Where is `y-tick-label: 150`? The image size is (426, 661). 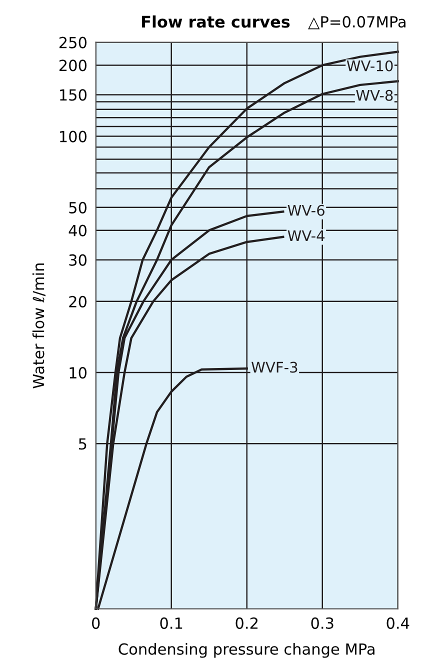
y-tick-label: 150 is located at coordinates (73, 95).